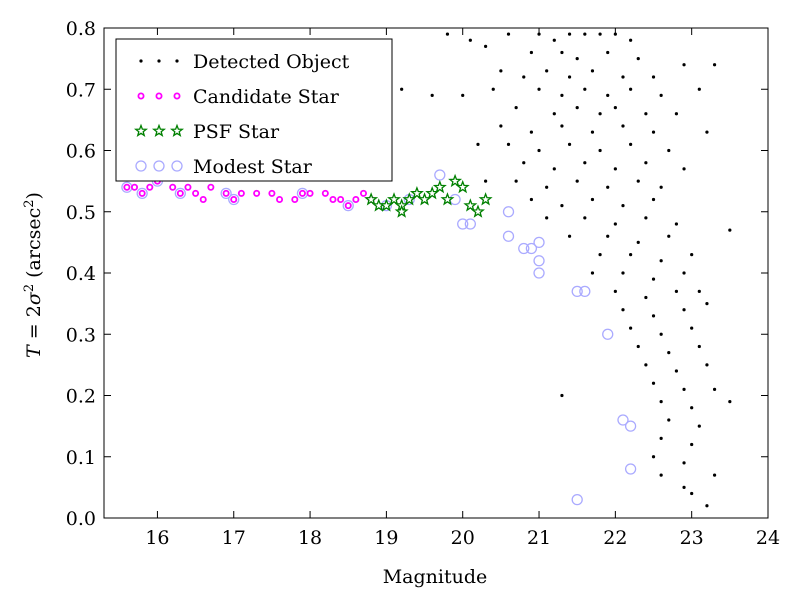  I want to click on legend-label-candidate: Candidate Star, so click(266, 97).